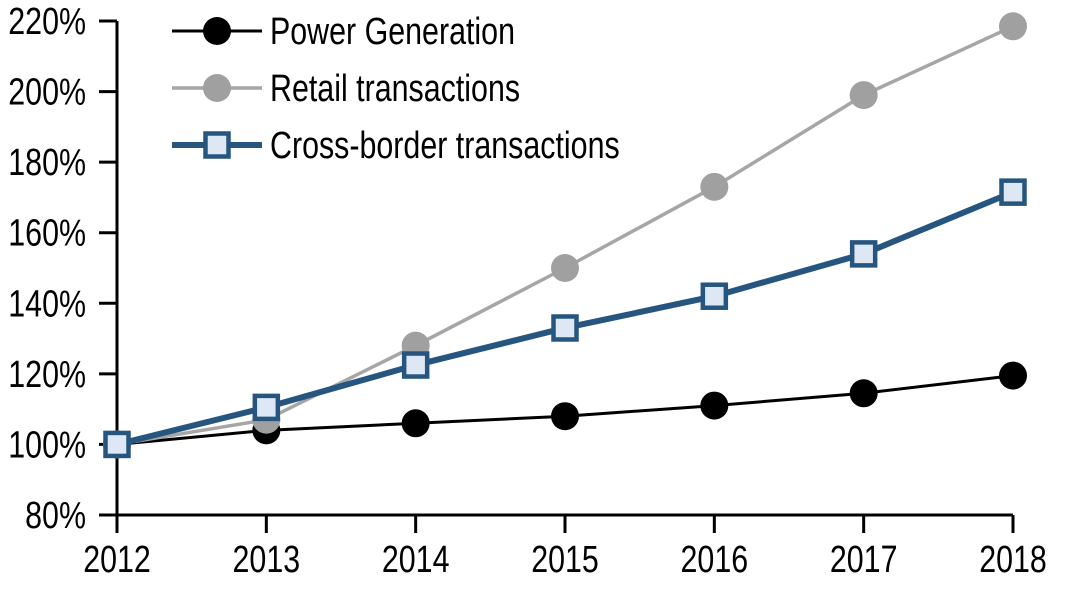  Describe the element at coordinates (565, 560) in the screenshot. I see `x-tick-label: 2015` at that location.